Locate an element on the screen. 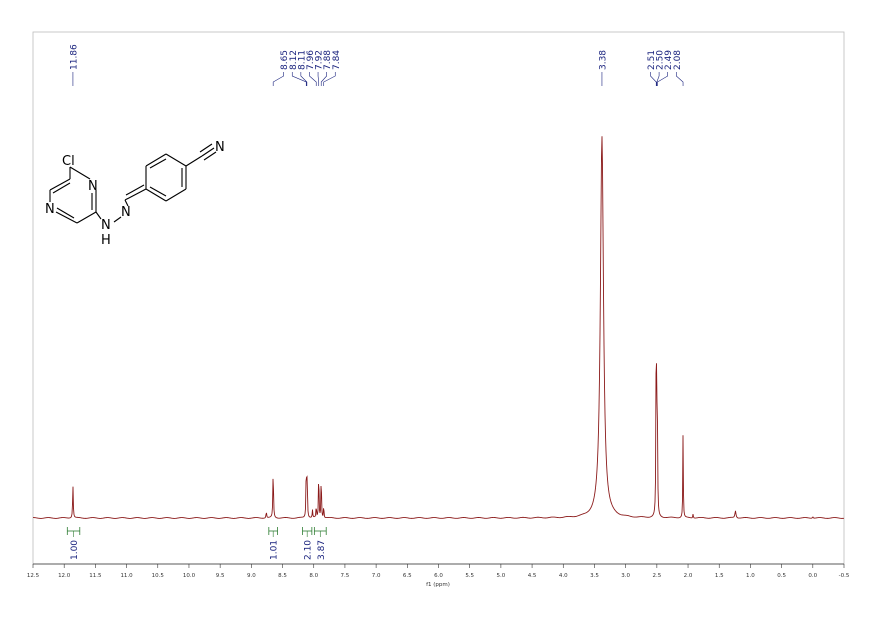  x-tick-label: 6.5 is located at coordinates (407, 576).